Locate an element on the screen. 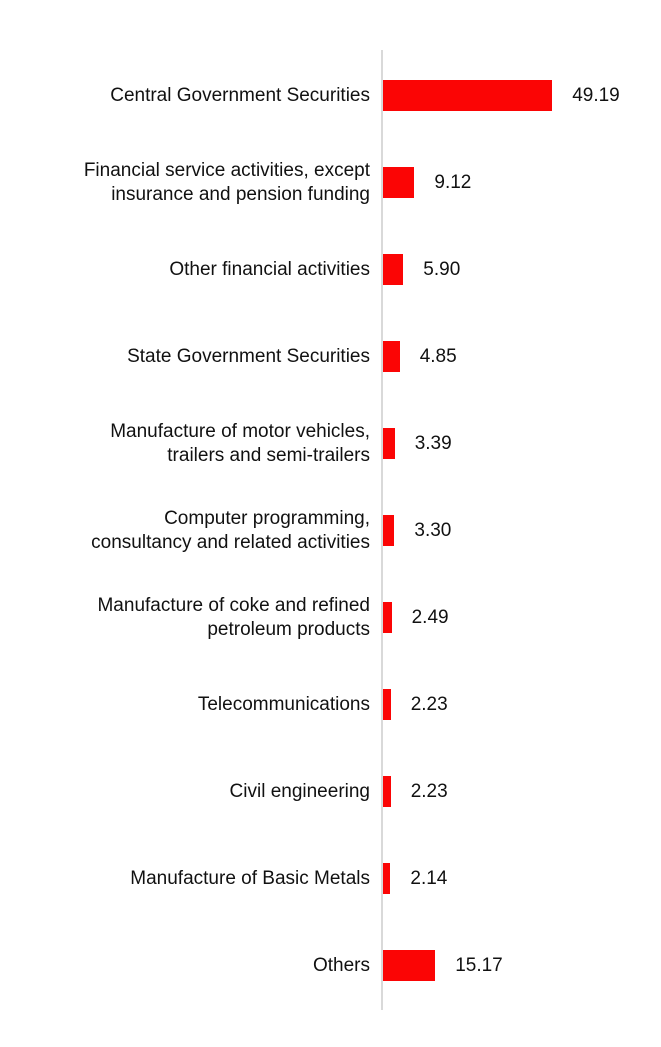 Image resolution: width=661 pixels, height=1047 pixels. bar-area: 5.90 is located at coordinates (522, 269).